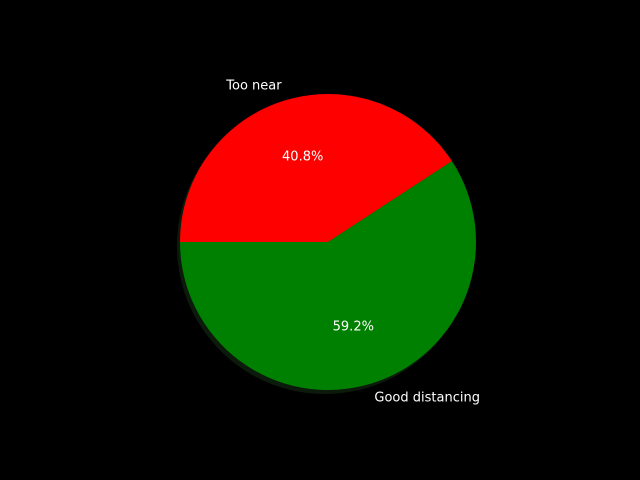 The image size is (640, 480). I want to click on pie-slice-too-near, so click(316, 168).